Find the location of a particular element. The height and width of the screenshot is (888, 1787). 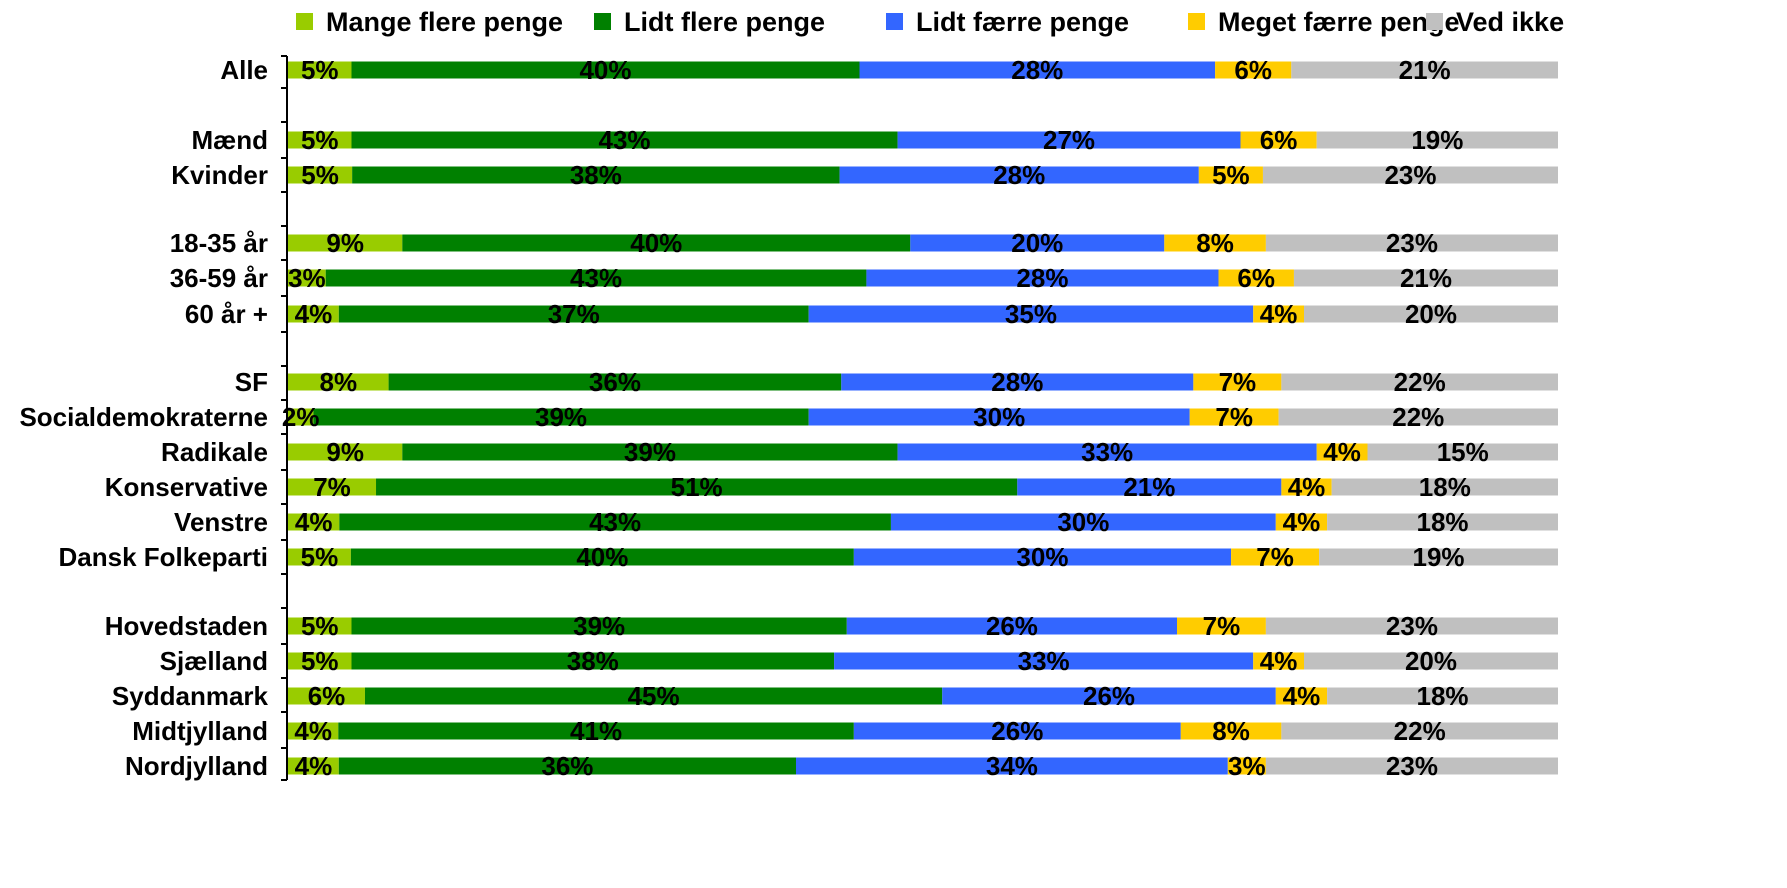

data-label-hovedstaden-meget-faerre-penge: 7% is located at coordinates (1222, 626).